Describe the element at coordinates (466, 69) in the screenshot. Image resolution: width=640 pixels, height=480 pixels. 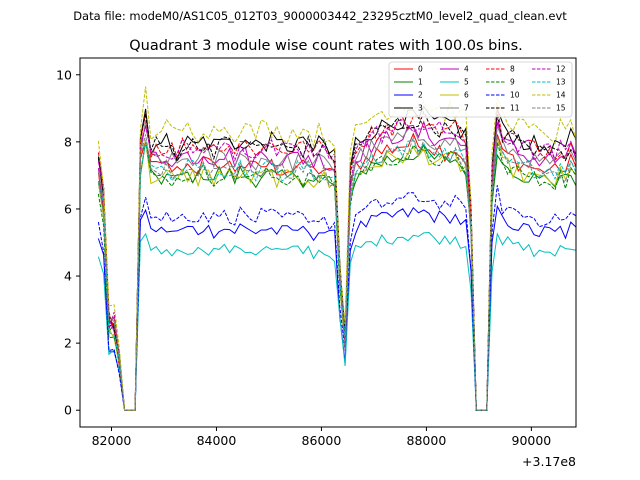
I see `legend-label-4: 4` at that location.